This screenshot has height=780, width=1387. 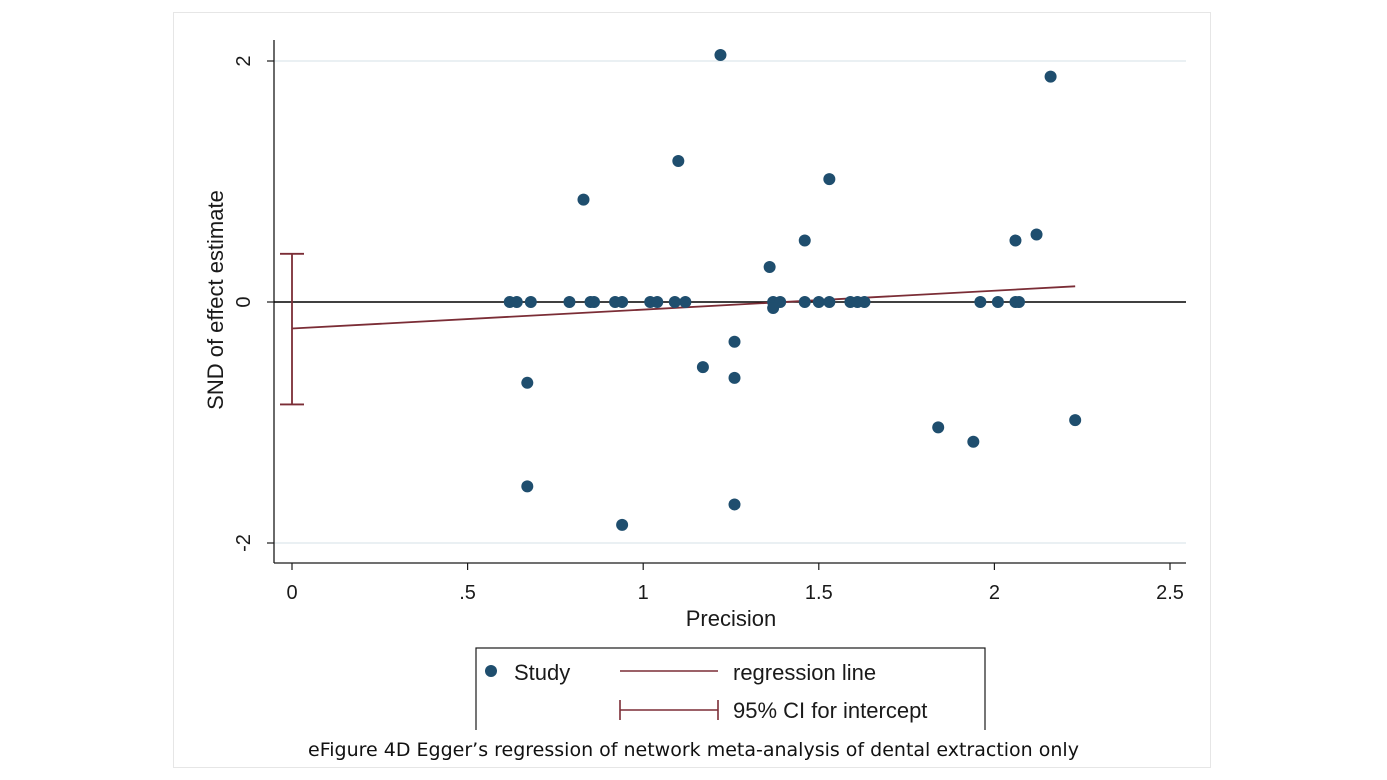 I want to click on x-tick-label: .5, so click(x=467, y=593).